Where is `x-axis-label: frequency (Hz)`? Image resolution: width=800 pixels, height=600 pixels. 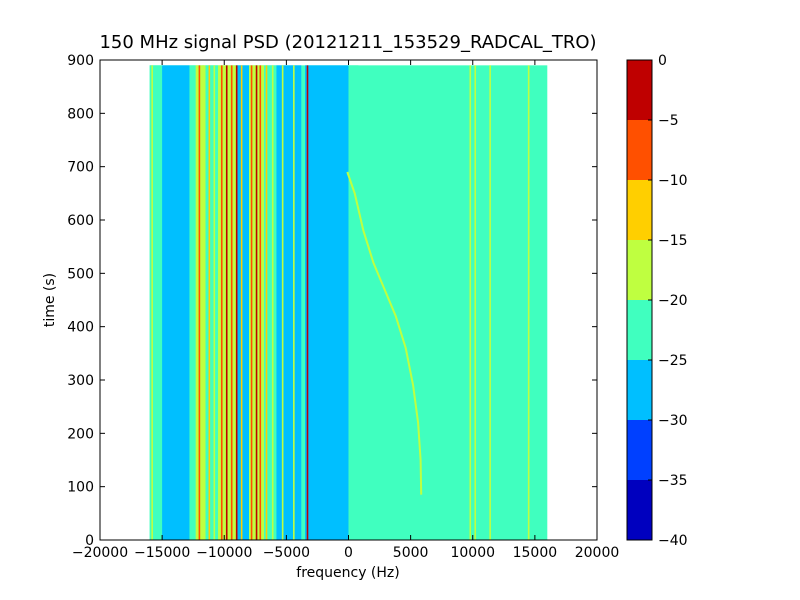
x-axis-label: frequency (Hz) is located at coordinates (347, 573).